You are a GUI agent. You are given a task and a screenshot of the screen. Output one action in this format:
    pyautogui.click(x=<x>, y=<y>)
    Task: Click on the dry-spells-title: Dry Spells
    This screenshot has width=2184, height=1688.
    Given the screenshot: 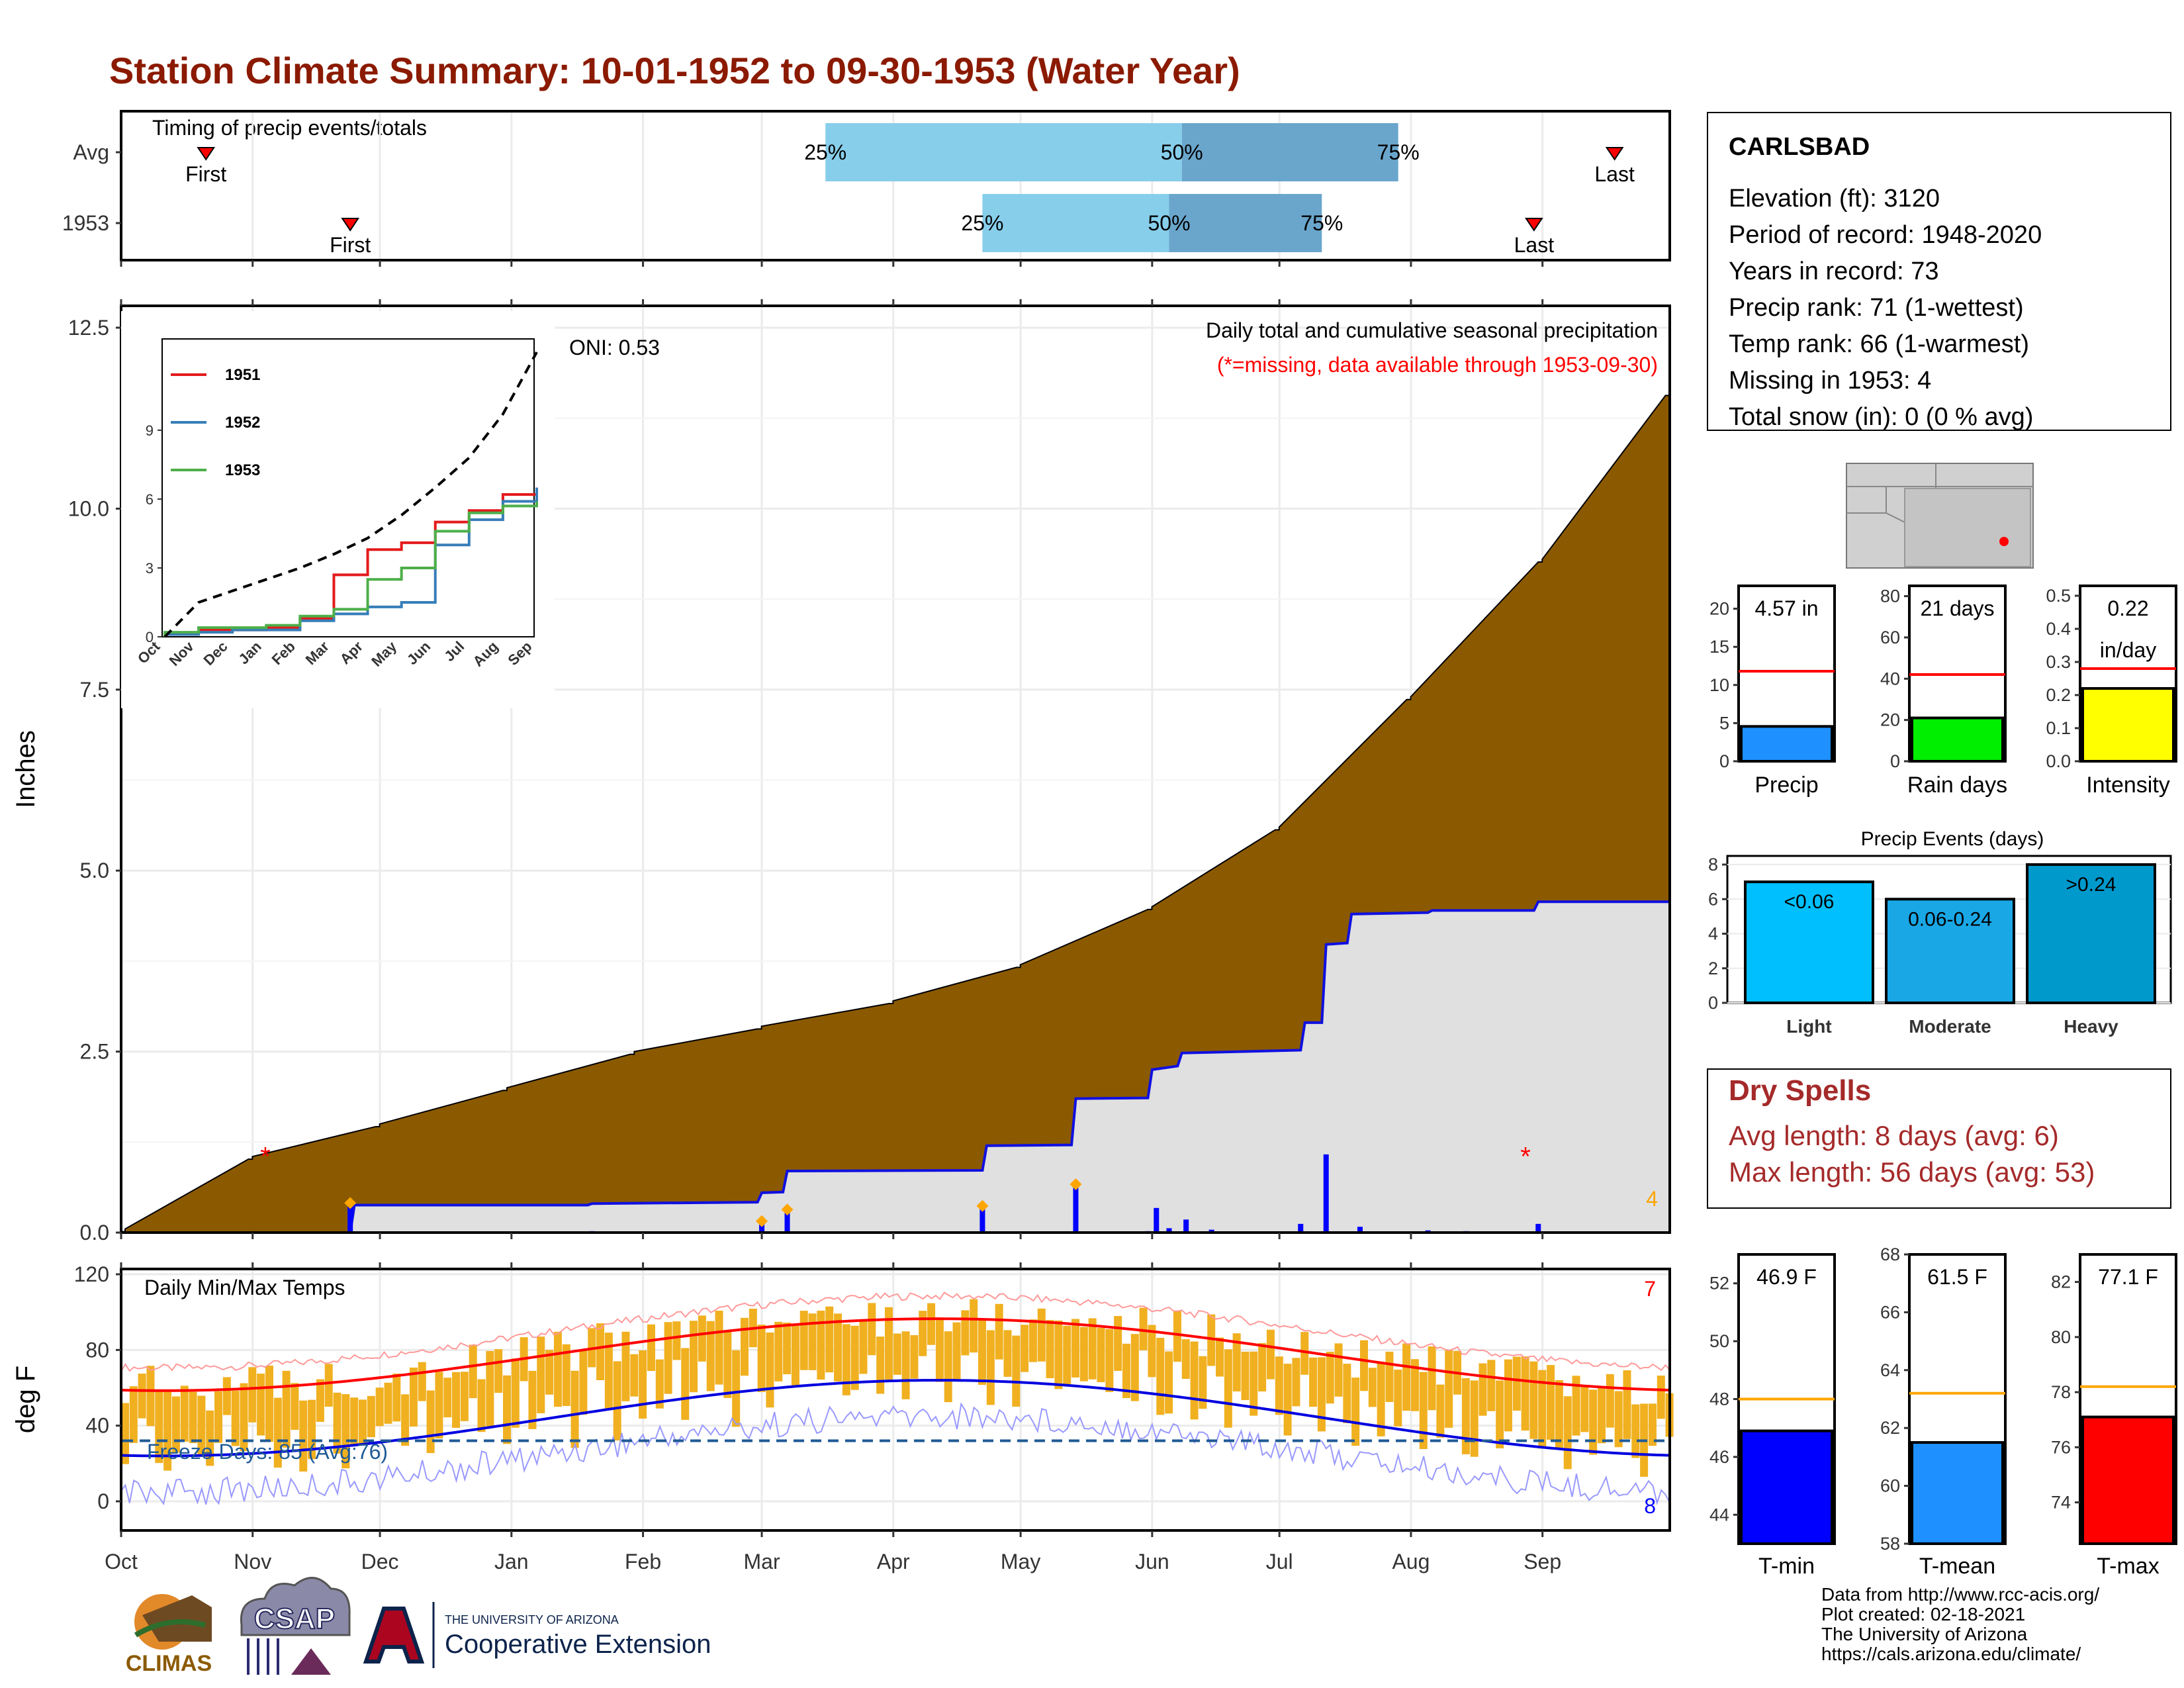 What is the action you would take?
    pyautogui.click(x=1800, y=1090)
    